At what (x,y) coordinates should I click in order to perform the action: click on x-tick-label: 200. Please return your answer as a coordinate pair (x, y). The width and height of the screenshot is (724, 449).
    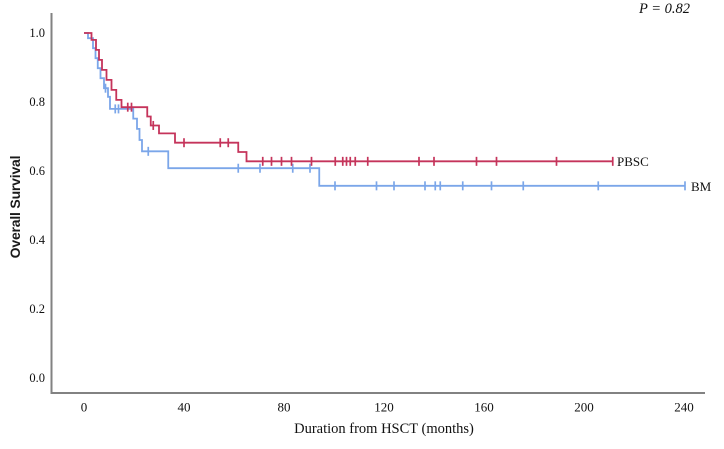
    Looking at the image, I should click on (584, 407).